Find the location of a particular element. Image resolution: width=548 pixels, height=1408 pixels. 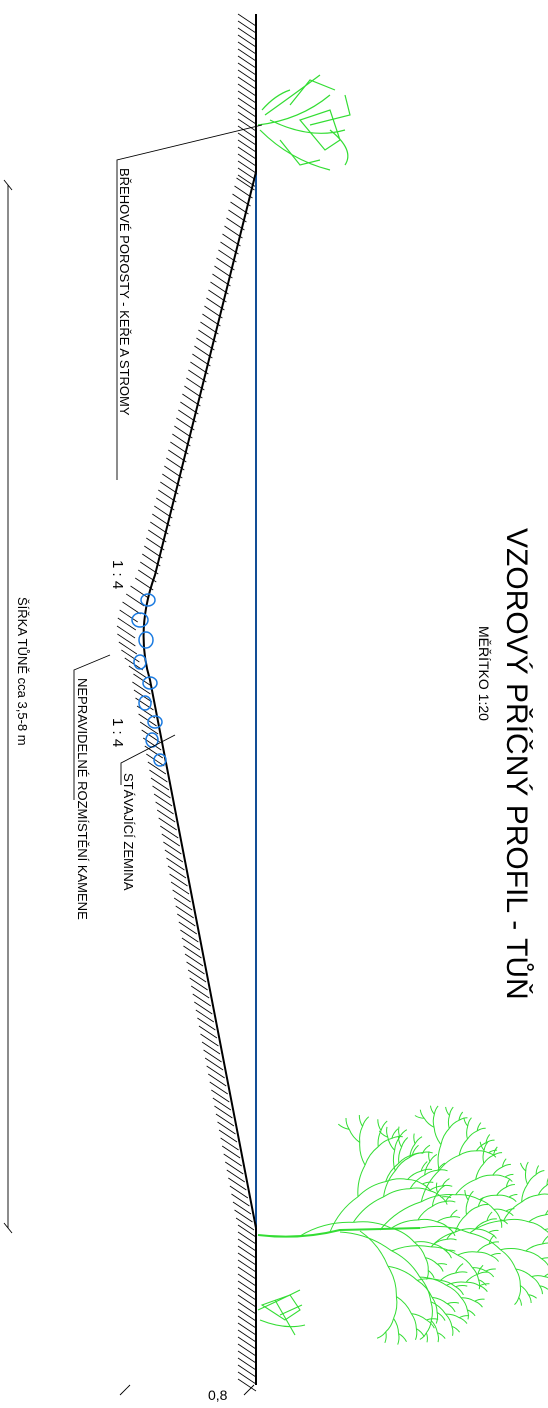

leader-vegetation is located at coordinates (189, 302).